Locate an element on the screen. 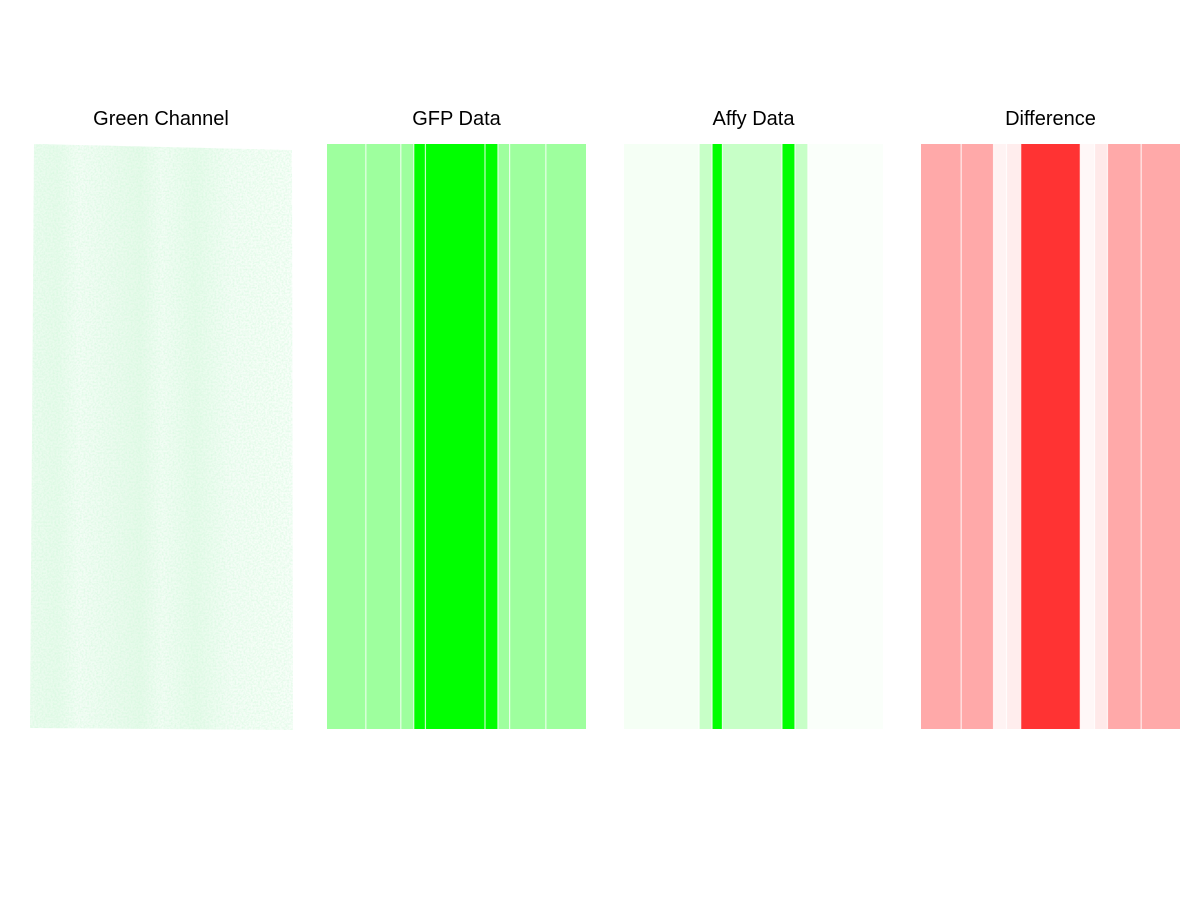  panel-title-difference: Difference is located at coordinates (1050, 119).